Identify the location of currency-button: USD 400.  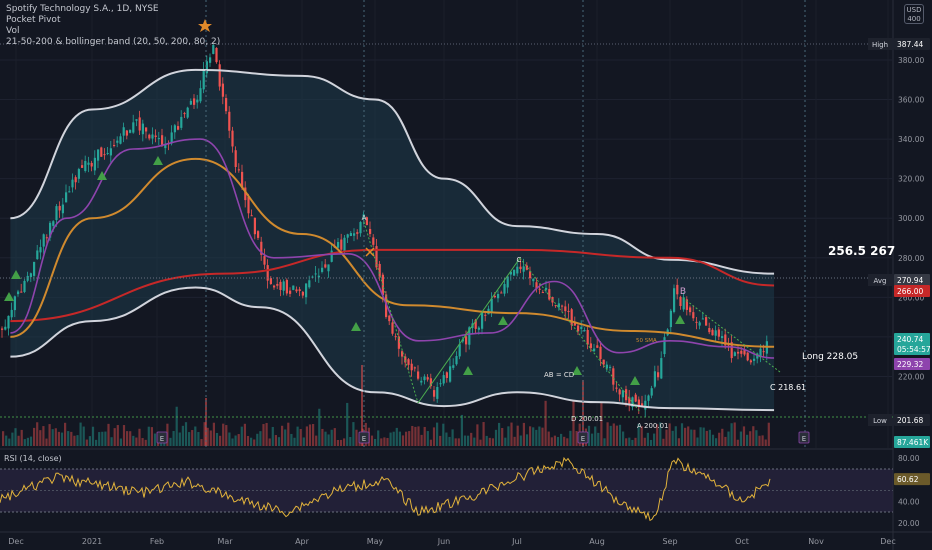
(914, 14).